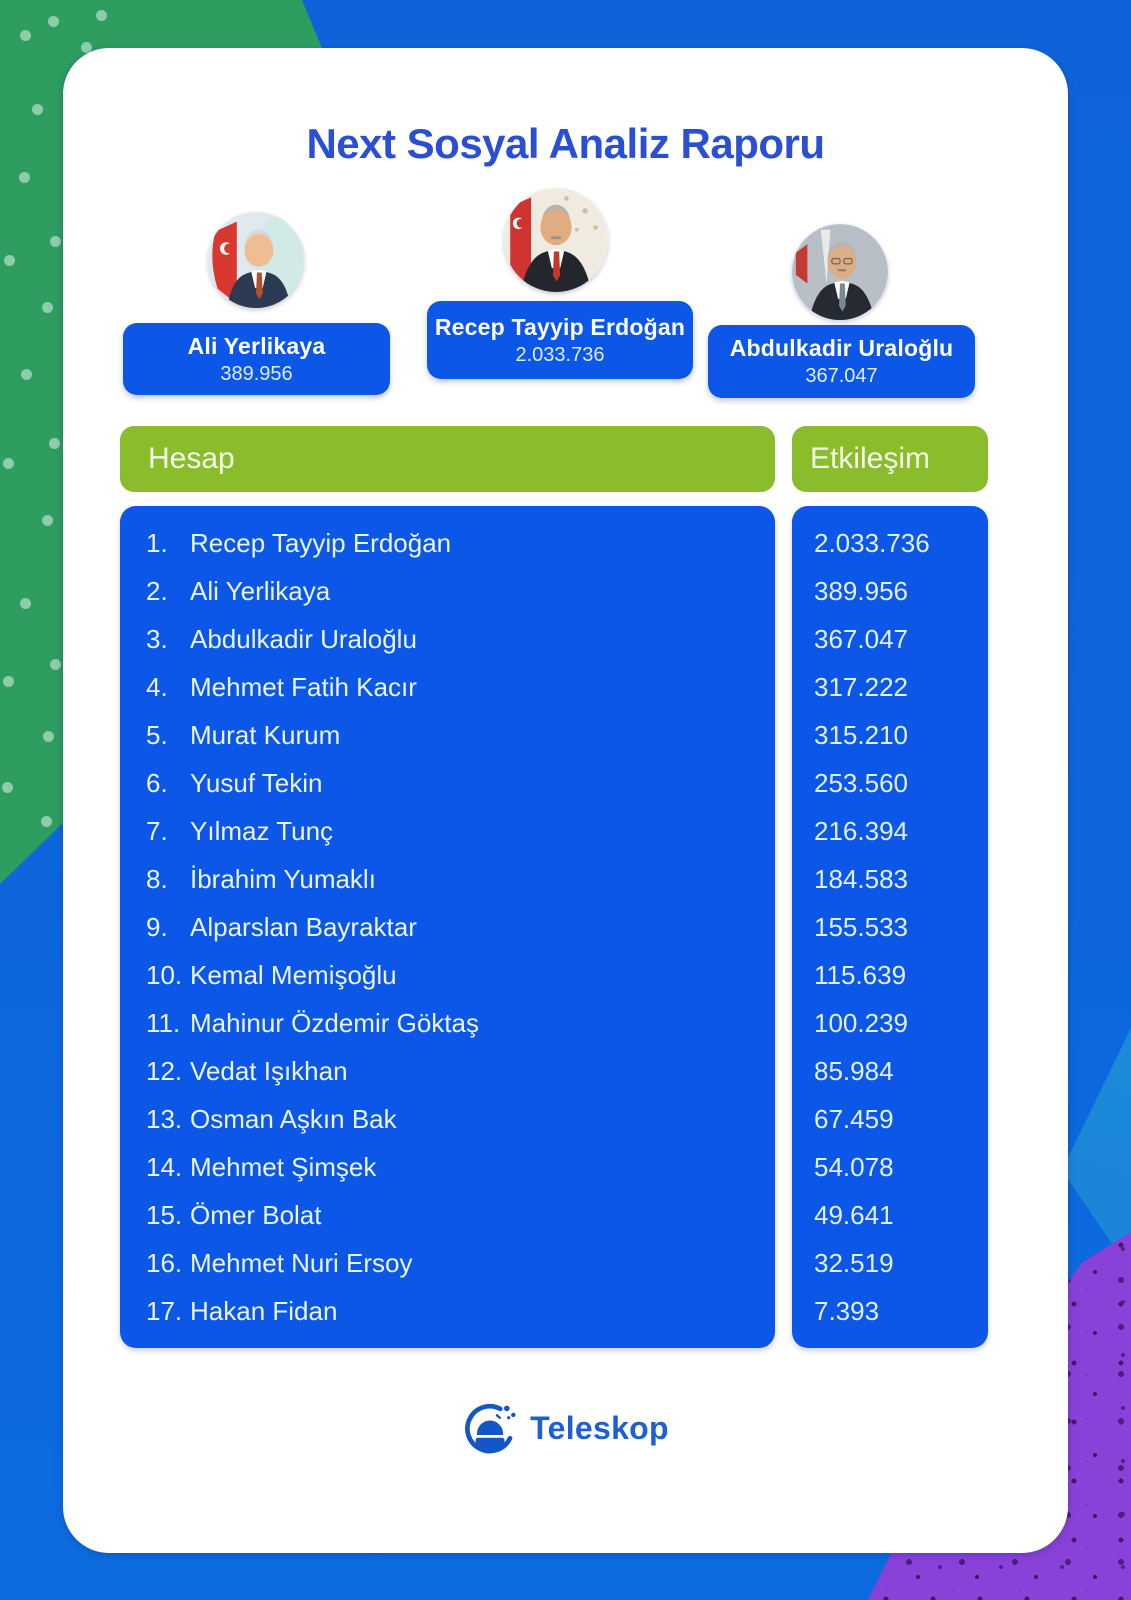  Describe the element at coordinates (860, 974) in the screenshot. I see `row-engagement-value: 115.639` at that location.